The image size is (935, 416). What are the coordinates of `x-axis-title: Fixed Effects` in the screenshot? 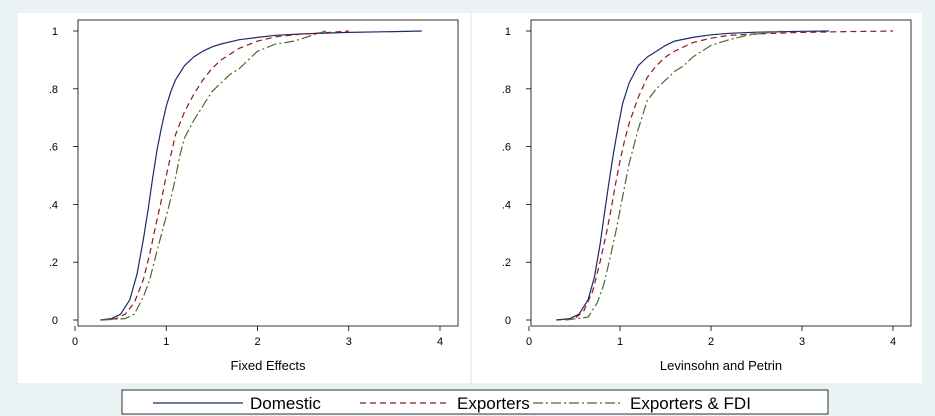 It's located at (268, 365).